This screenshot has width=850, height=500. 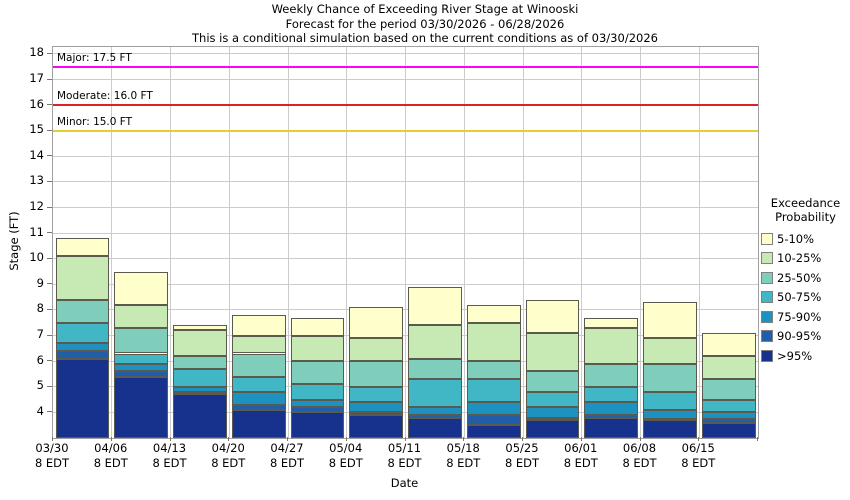 What do you see at coordinates (36, 231) in the screenshot?
I see `y-tick-label: 11` at bounding box center [36, 231].